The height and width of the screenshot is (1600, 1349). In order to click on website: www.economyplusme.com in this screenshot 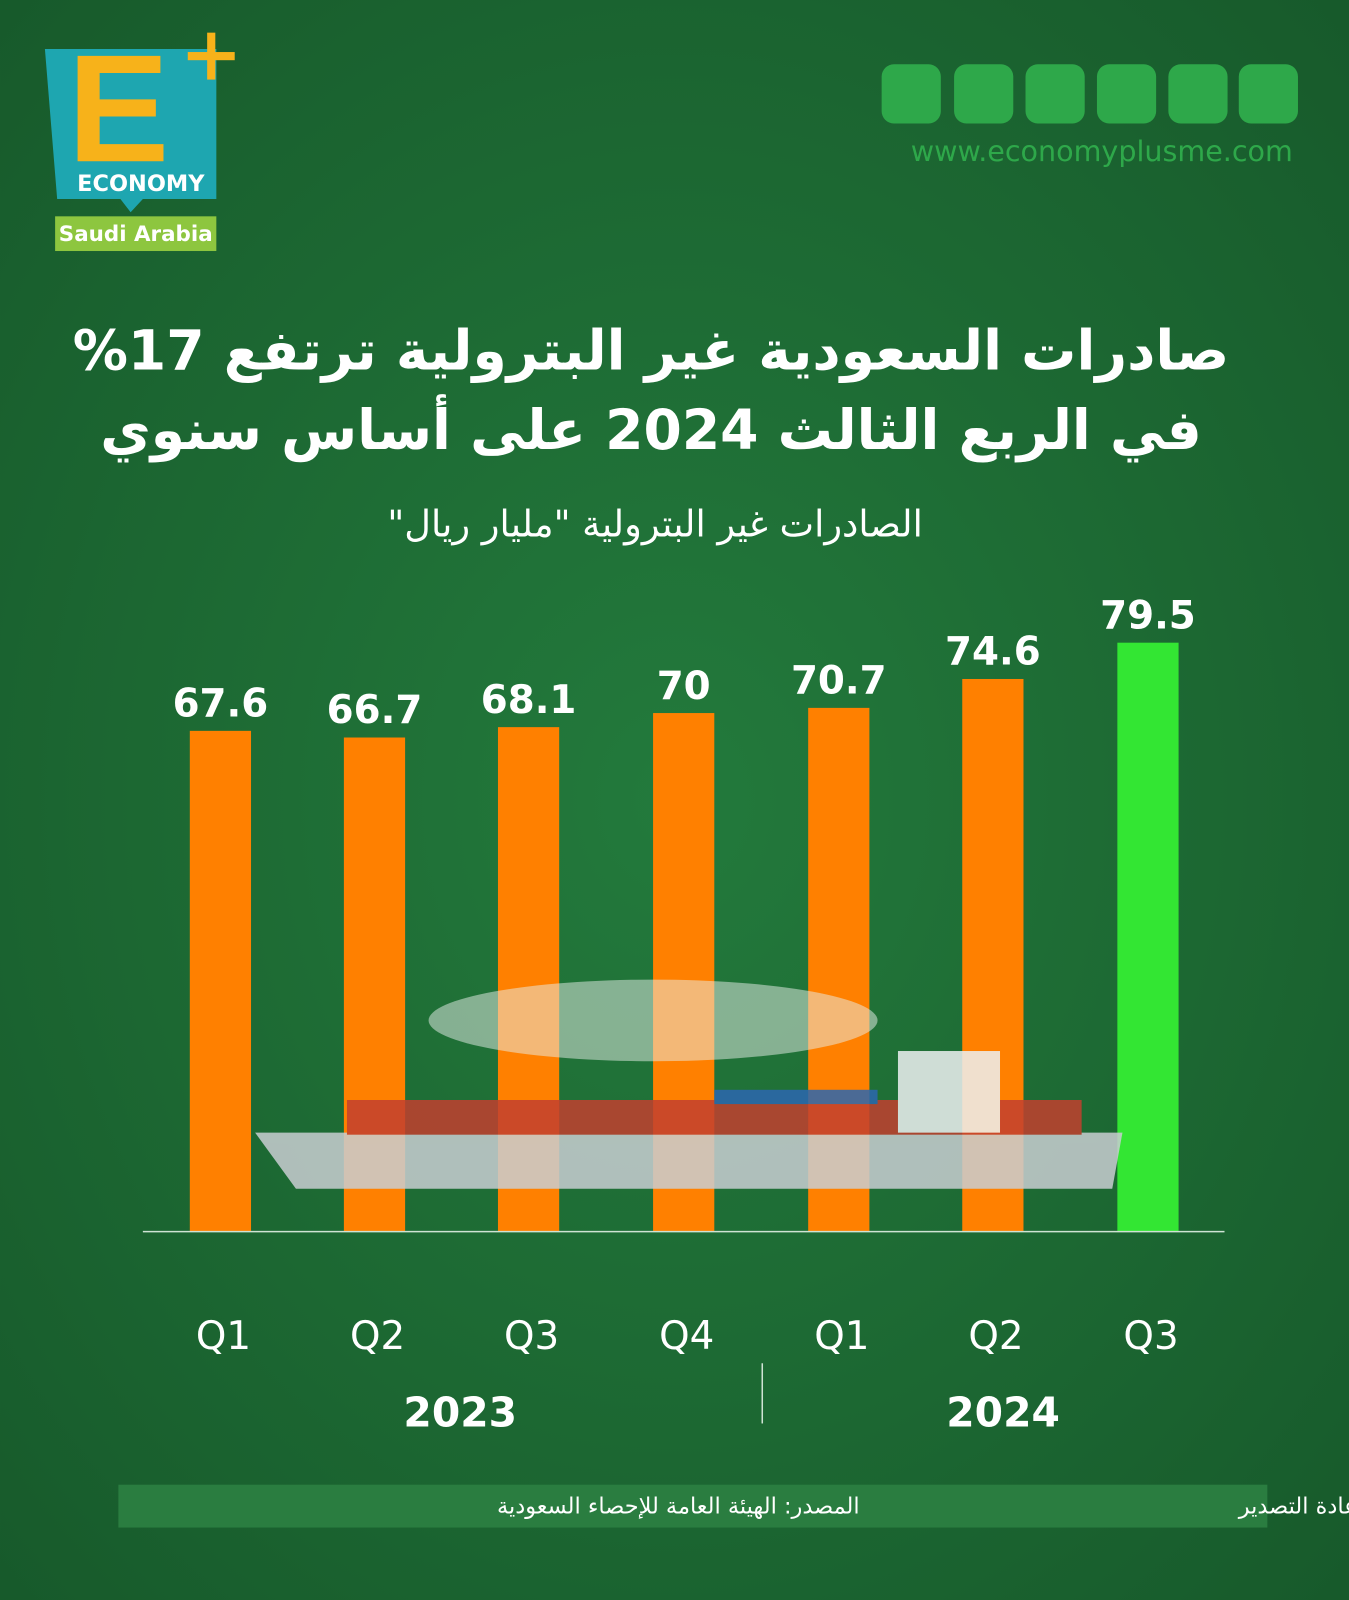, I will do `click(1102, 151)`.